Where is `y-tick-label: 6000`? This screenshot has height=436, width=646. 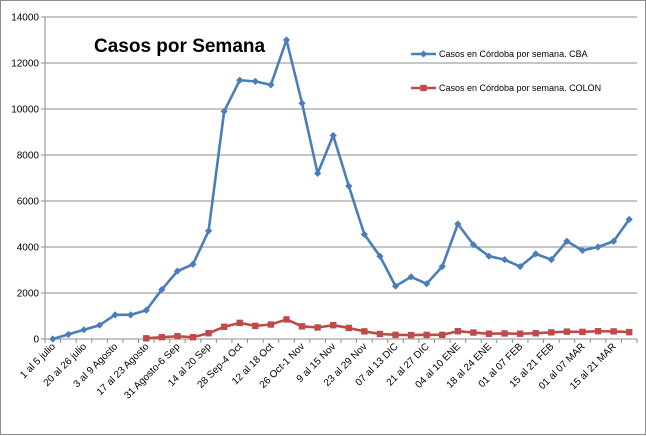 y-tick-label: 6000 is located at coordinates (28, 202).